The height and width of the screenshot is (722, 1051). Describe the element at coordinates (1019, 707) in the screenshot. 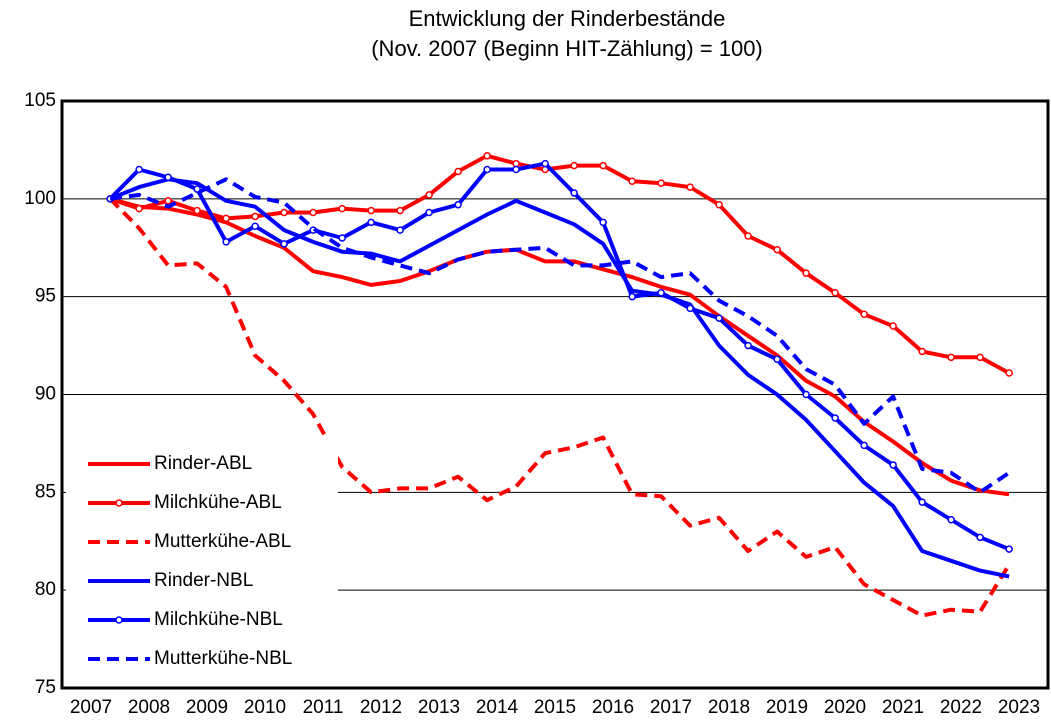

I see `x-tick-label: 2023` at that location.